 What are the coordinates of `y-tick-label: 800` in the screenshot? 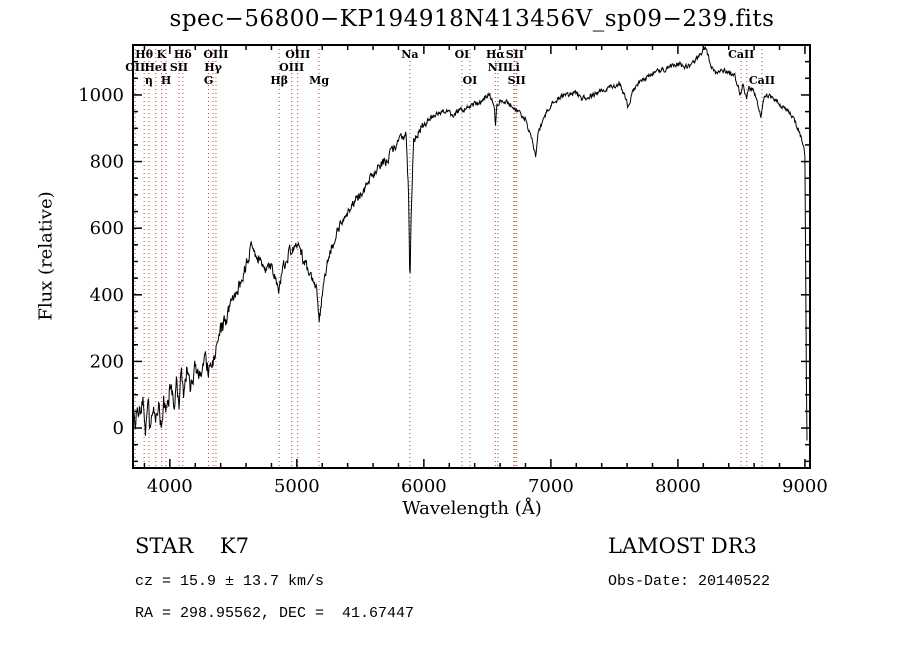 It's located at (107, 162).